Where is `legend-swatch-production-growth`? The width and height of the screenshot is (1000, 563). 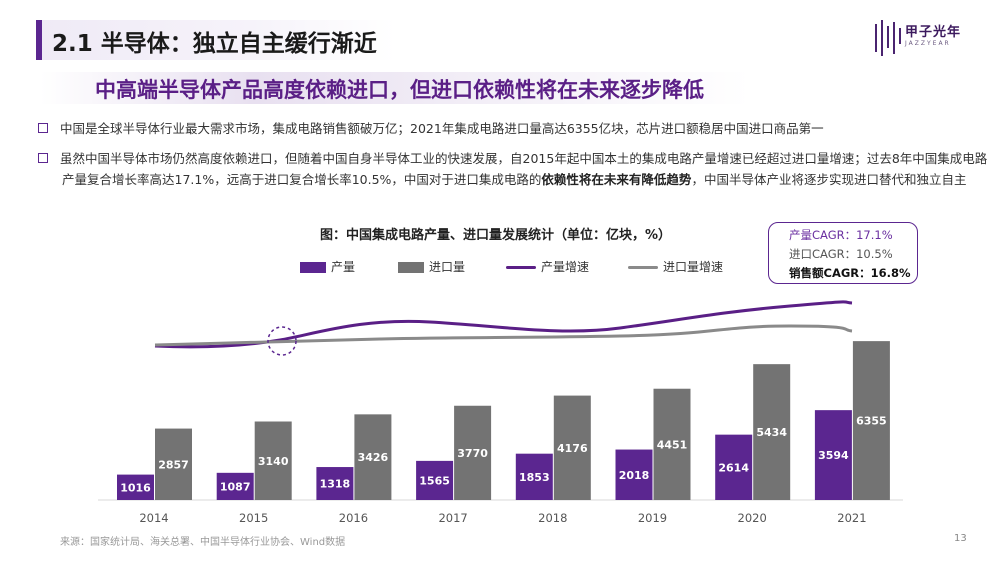 legend-swatch-production-growth is located at coordinates (521, 267).